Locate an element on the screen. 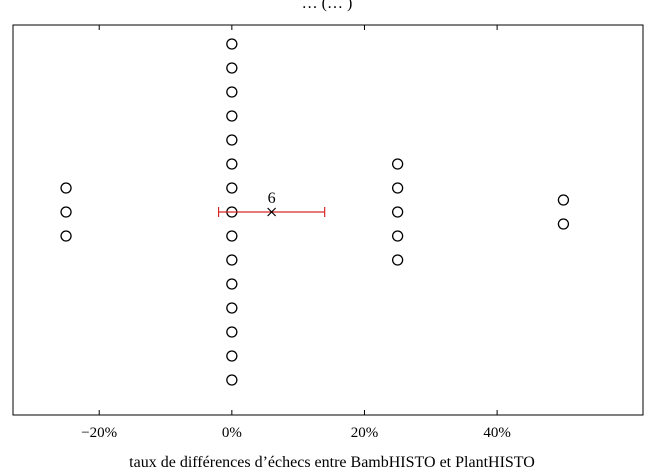 Image resolution: width=654 pixels, height=474 pixels. x-tick-label: 40% is located at coordinates (497, 433).